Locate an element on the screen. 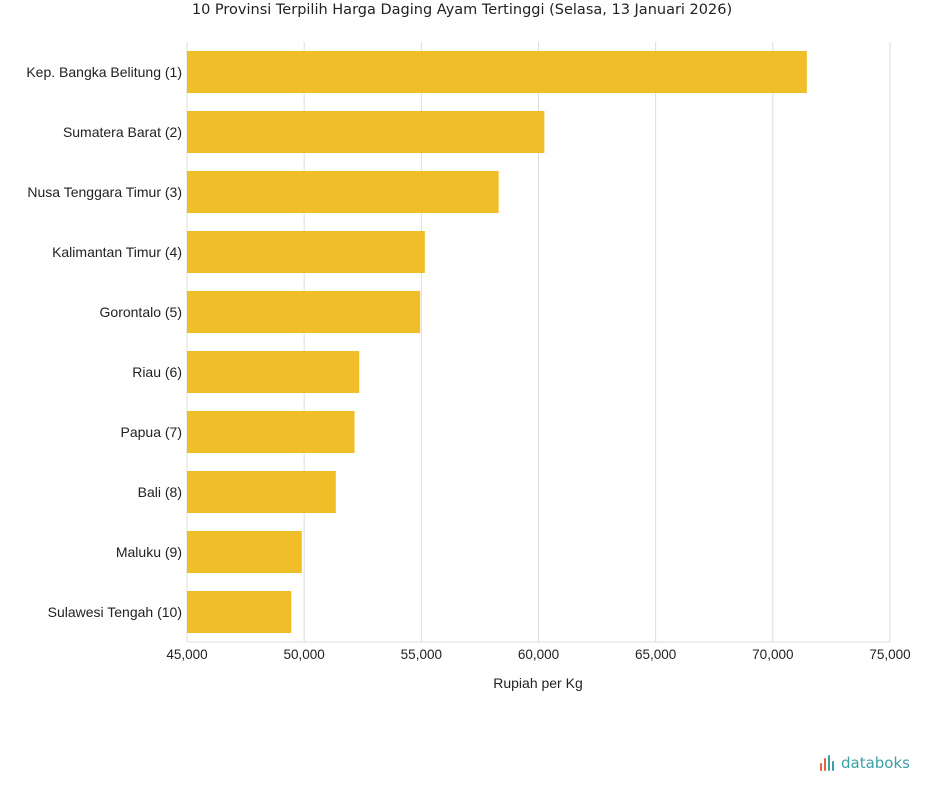  x-tick-label: 55,000 is located at coordinates (421, 654).